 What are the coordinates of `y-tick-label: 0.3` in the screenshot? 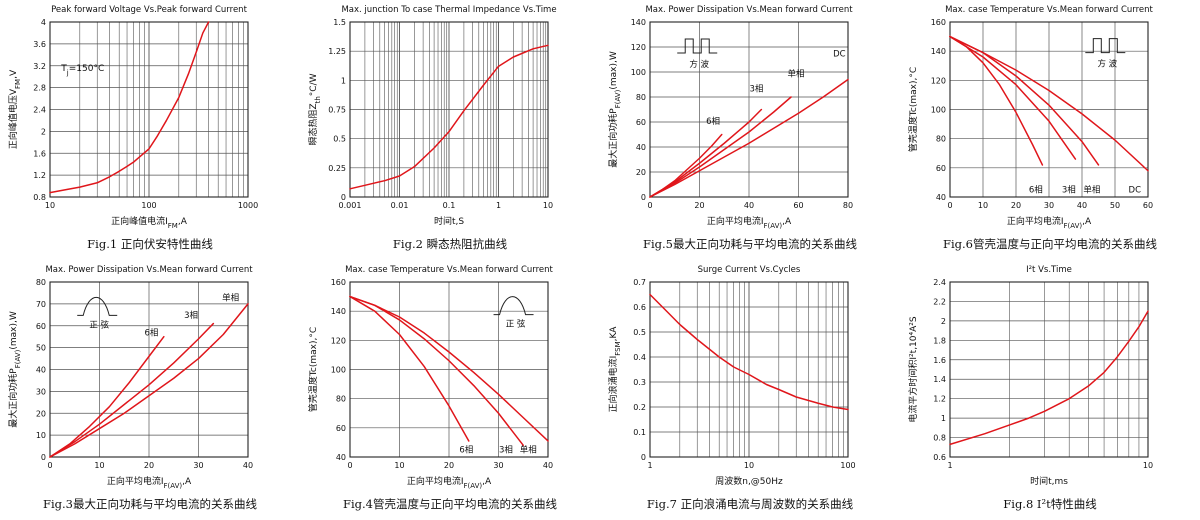 It's located at (639, 382).